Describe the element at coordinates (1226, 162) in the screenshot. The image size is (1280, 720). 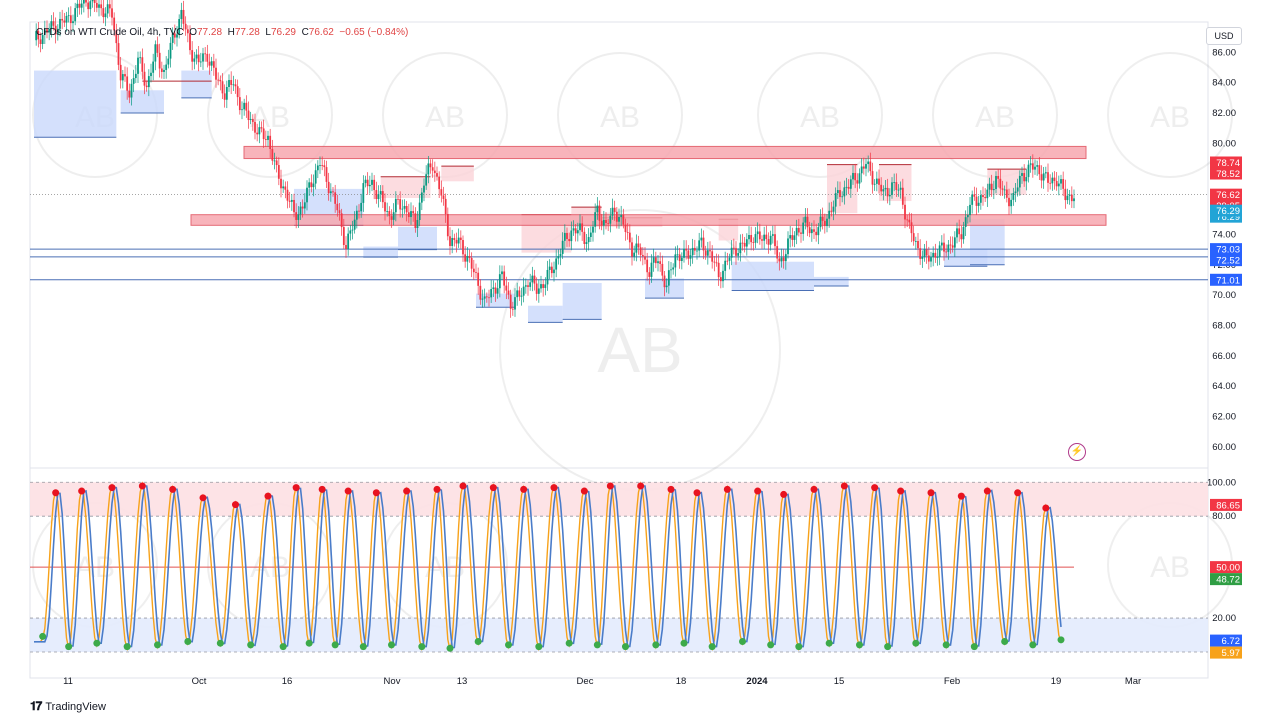
I see `price-axis-label-bg` at that location.